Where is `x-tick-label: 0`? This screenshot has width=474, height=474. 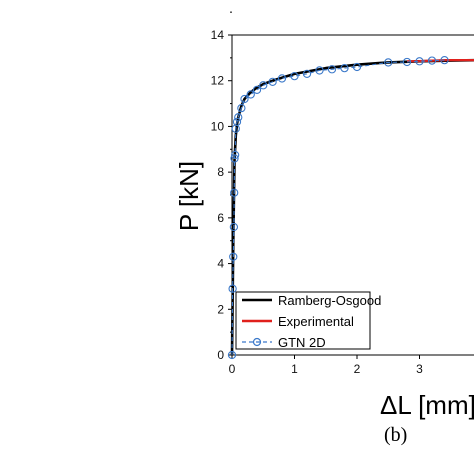
x-tick-label: 0 is located at coordinates (232, 369).